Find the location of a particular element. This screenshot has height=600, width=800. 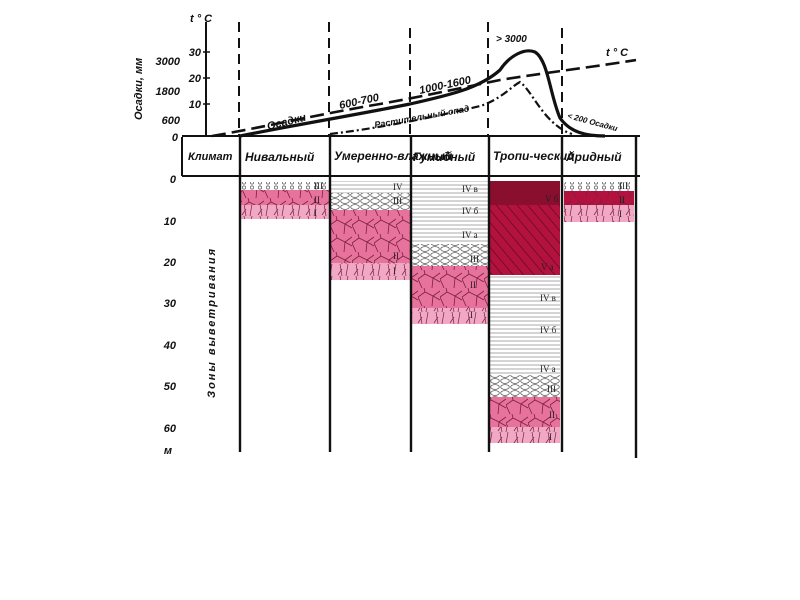

profile-arid: III II I is located at coordinates (599, 201).